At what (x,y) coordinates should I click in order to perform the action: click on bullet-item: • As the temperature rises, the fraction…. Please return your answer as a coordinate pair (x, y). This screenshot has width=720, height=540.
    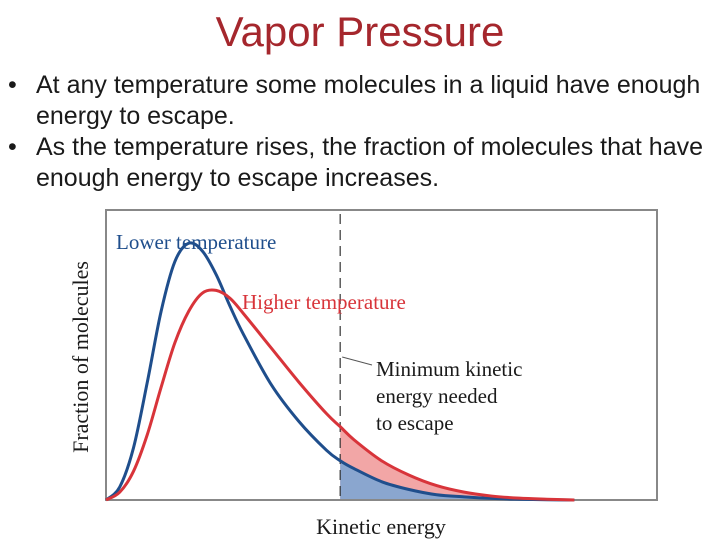
    Looking at the image, I should click on (360, 163).